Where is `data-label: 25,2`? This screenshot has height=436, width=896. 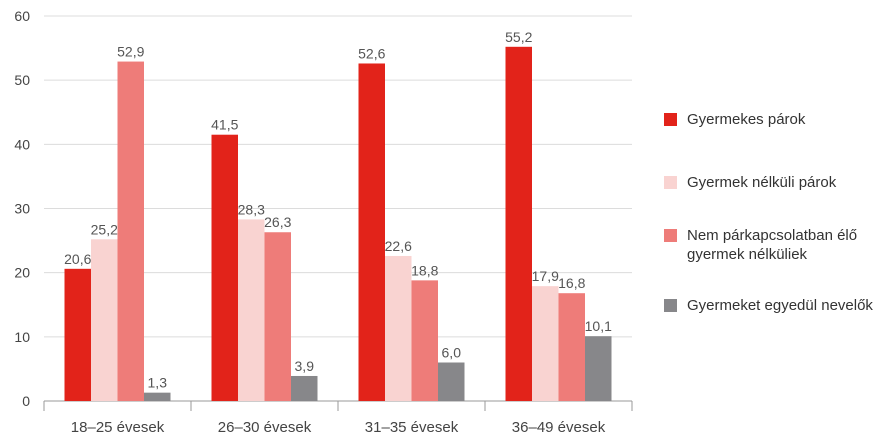
data-label: 25,2 is located at coordinates (104, 229).